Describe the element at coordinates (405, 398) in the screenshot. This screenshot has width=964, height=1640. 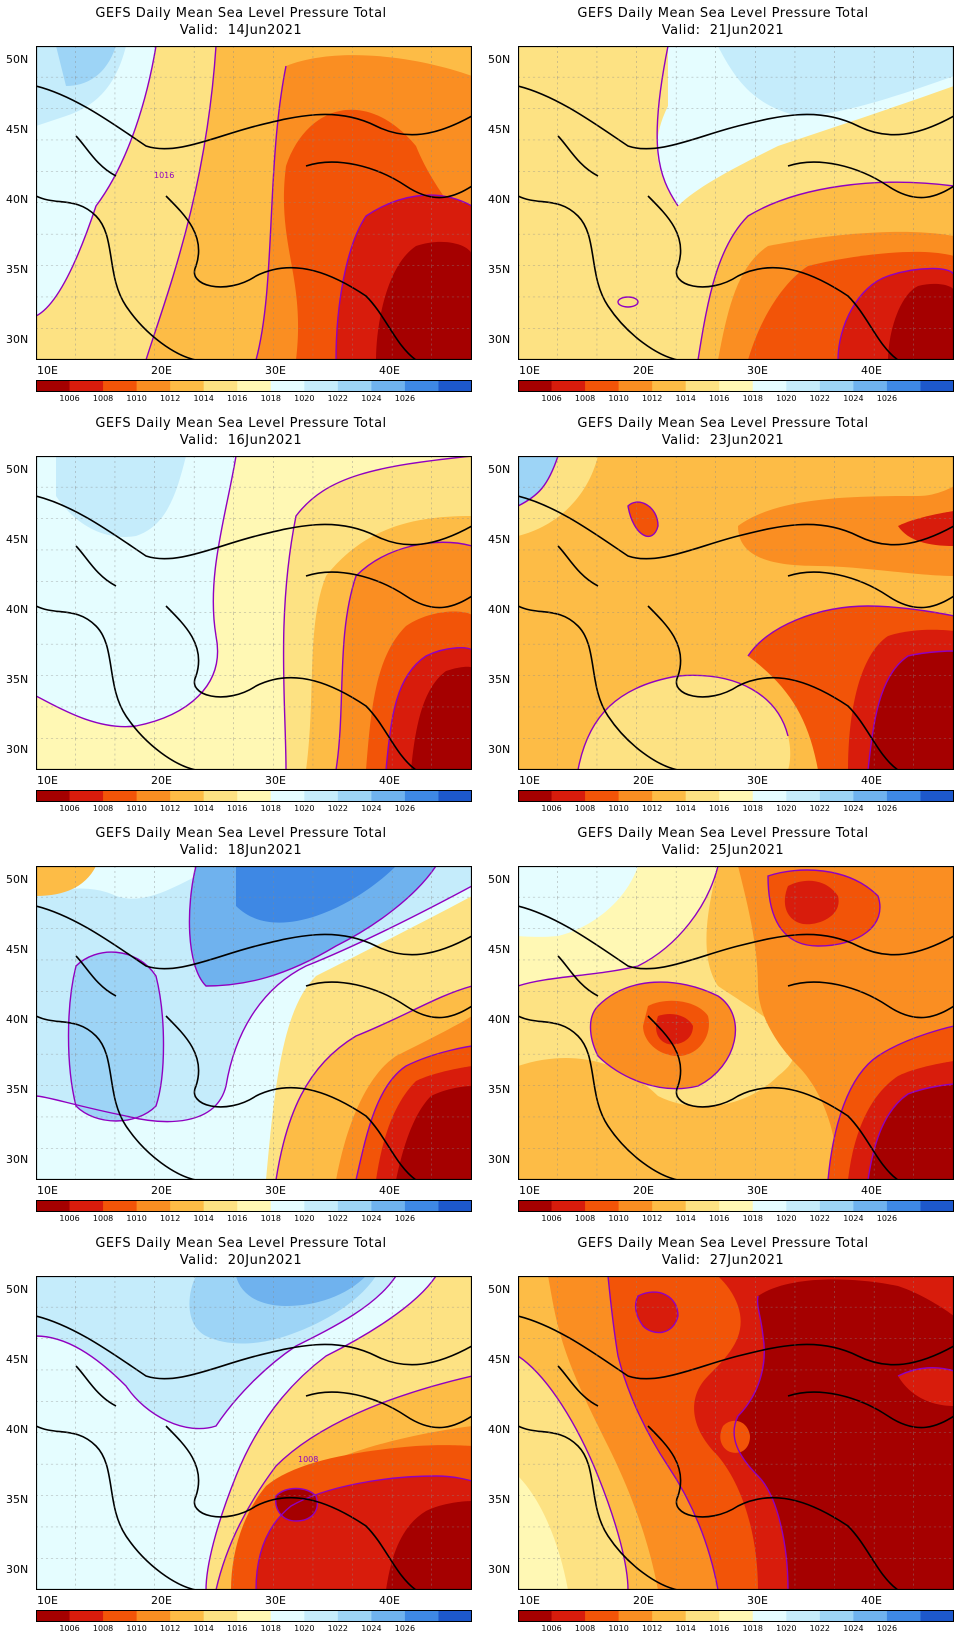
I see `colorbar-label: 1026` at that location.